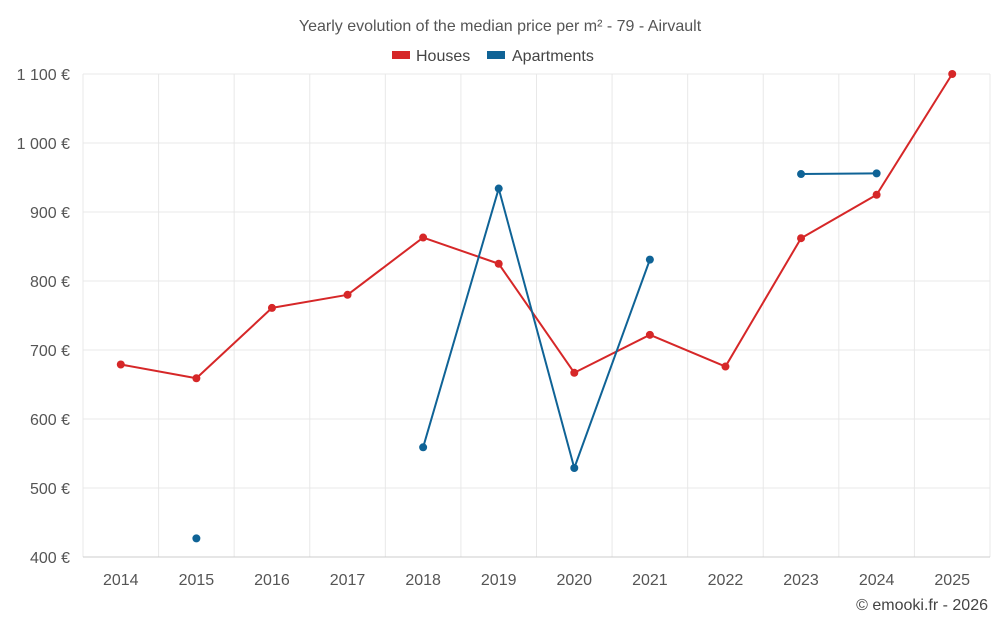 The width and height of the screenshot is (1000, 625). Describe the element at coordinates (574, 580) in the screenshot. I see `x-tick-label: 2020` at that location.